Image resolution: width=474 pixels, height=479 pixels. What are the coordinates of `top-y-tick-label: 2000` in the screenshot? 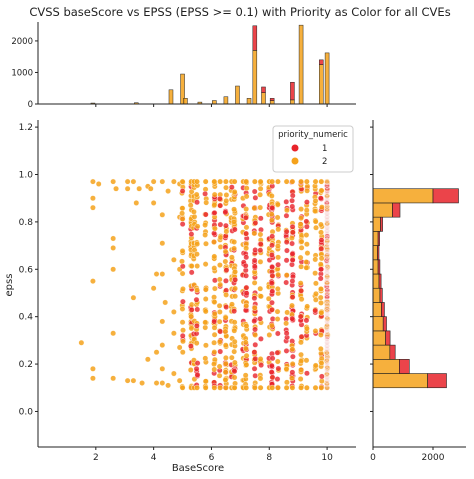 It's located at (22, 42).